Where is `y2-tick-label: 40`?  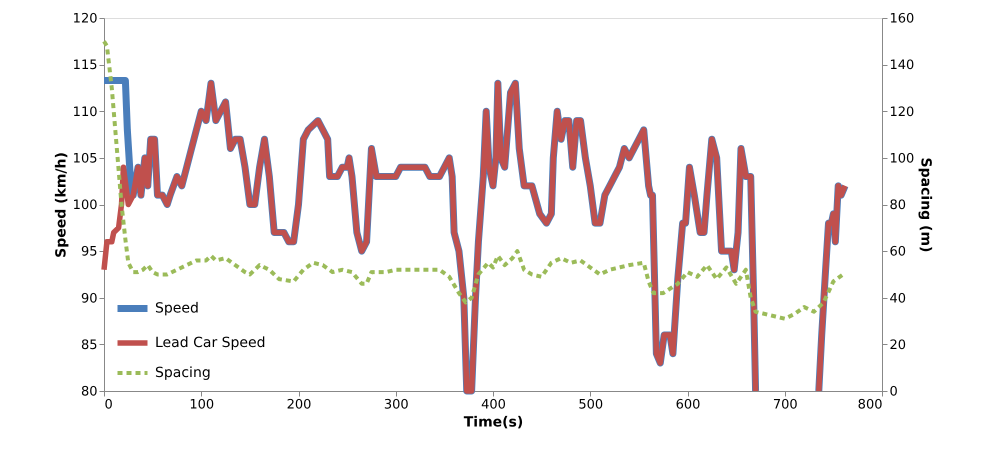 y2-tick-label: 40 is located at coordinates (898, 298).